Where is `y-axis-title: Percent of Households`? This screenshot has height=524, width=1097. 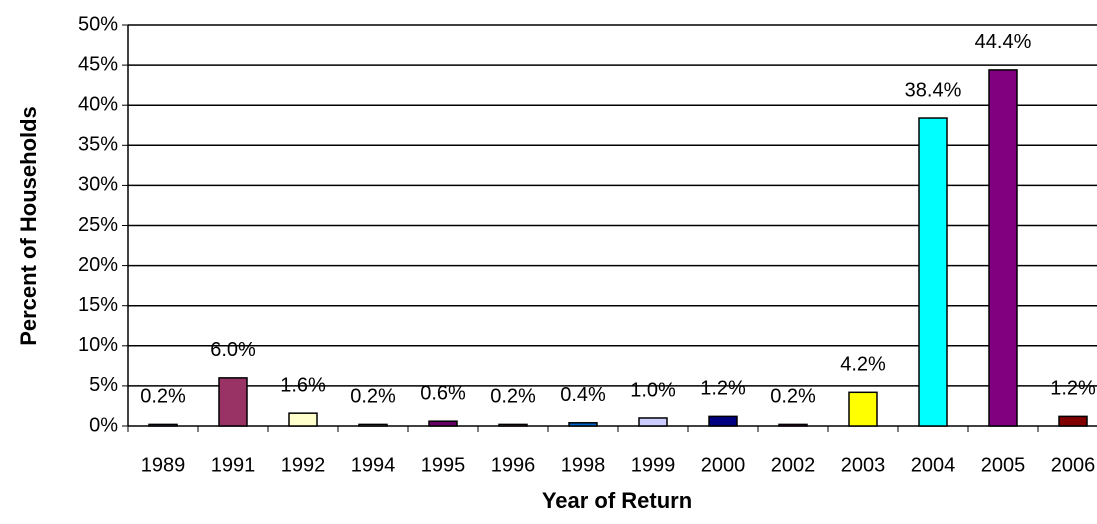
y-axis-title: Percent of Households is located at coordinates (28, 226).